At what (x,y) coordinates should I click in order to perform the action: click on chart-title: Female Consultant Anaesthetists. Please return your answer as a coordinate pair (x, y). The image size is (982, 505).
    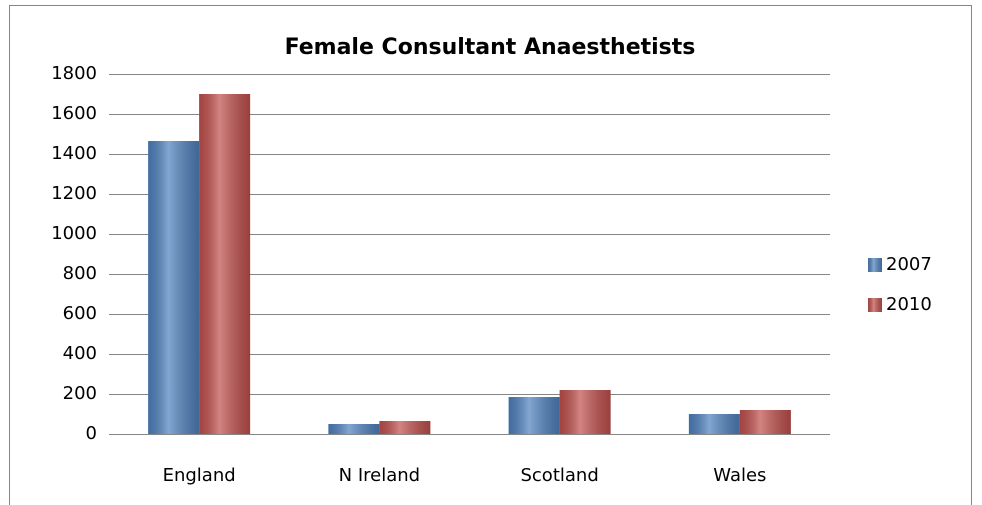
    Looking at the image, I should click on (490, 47).